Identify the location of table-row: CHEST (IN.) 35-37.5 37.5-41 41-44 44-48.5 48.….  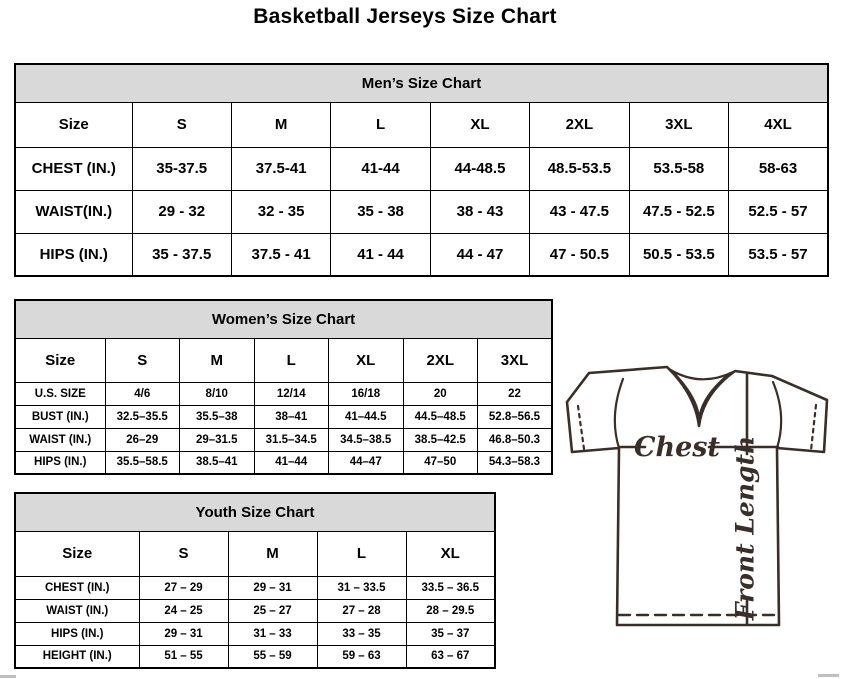
(421, 168).